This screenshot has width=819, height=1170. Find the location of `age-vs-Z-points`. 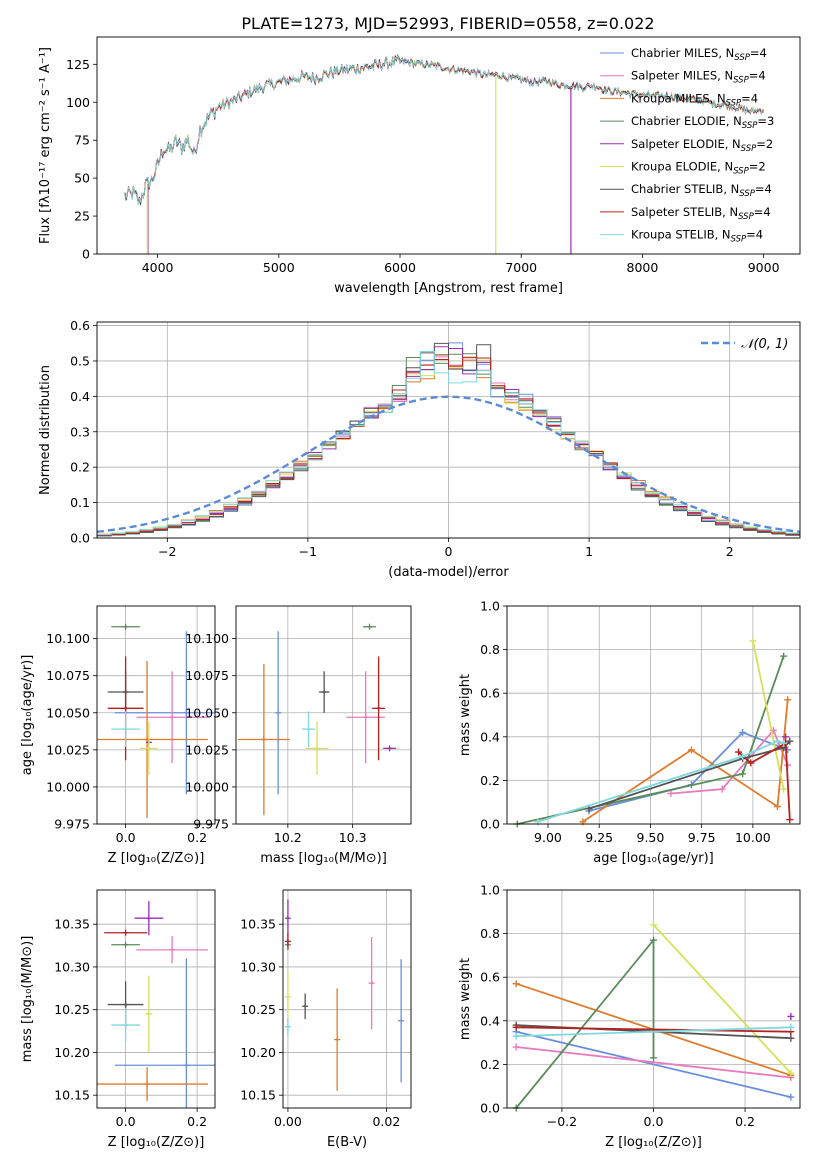

age-vs-Z-points is located at coordinates (156, 721).